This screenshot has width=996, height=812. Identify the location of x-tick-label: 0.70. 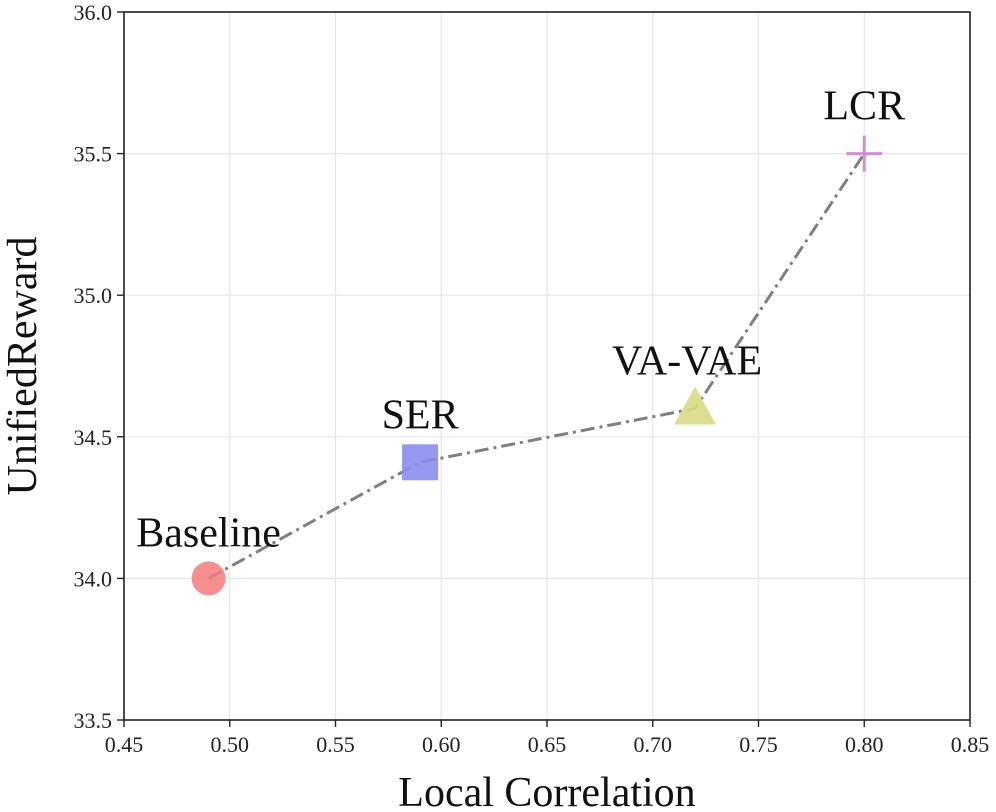
(653, 744).